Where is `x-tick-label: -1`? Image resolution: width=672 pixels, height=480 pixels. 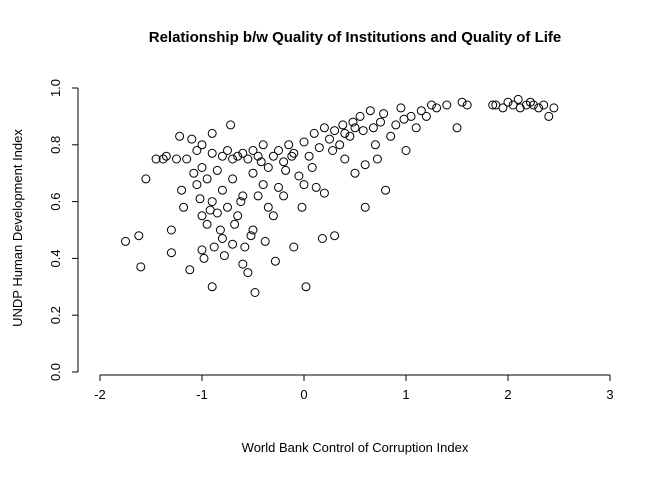
x-tick-label: -1 is located at coordinates (202, 394).